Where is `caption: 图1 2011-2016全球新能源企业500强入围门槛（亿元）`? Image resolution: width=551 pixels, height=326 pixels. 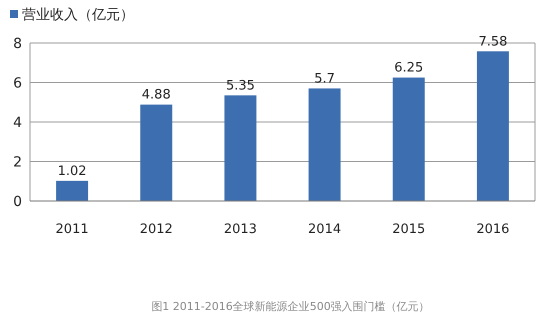 caption: 图1 2011-2016全球新能源企业500强入围门槛（亿元） is located at coordinates (290, 306).